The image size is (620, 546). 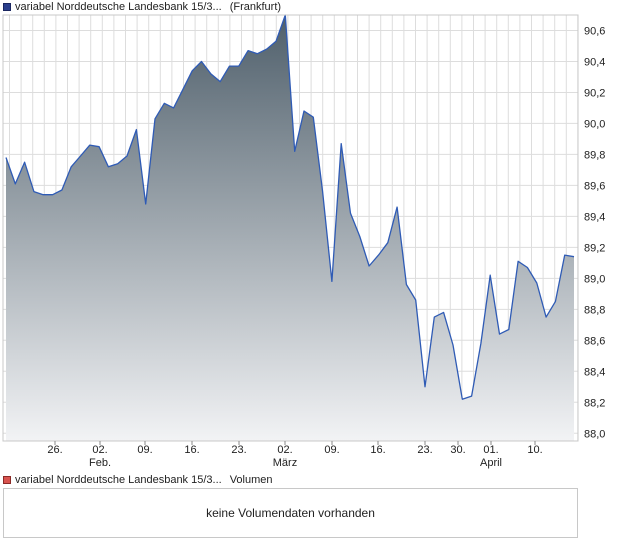 I want to click on volume-legend-swatch, so click(x=7, y=480).